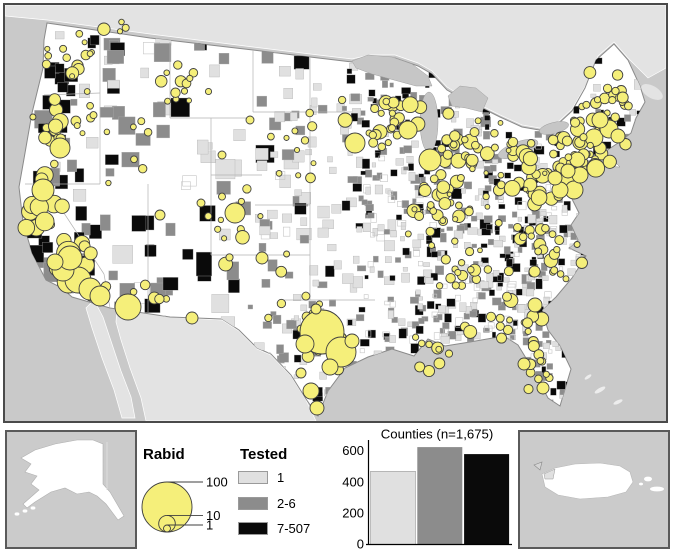  What do you see at coordinates (217, 482) in the screenshot?
I see `rabid-legend-value: 100` at bounding box center [217, 482].